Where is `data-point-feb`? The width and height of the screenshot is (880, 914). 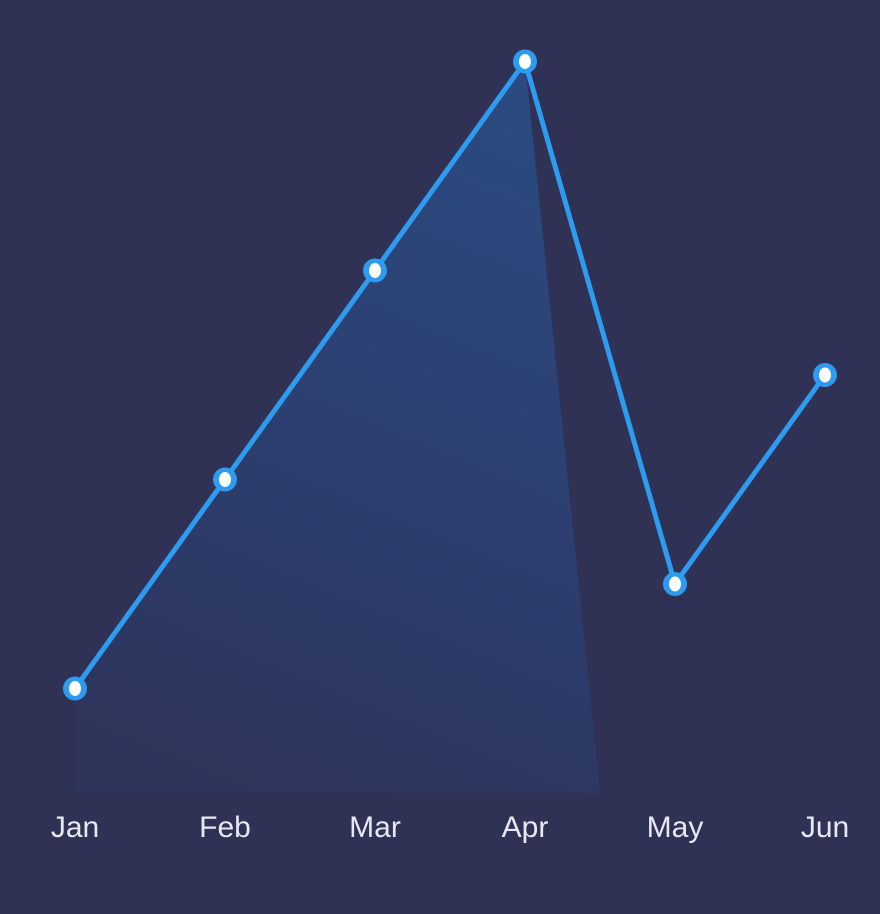 data-point-feb is located at coordinates (225, 479).